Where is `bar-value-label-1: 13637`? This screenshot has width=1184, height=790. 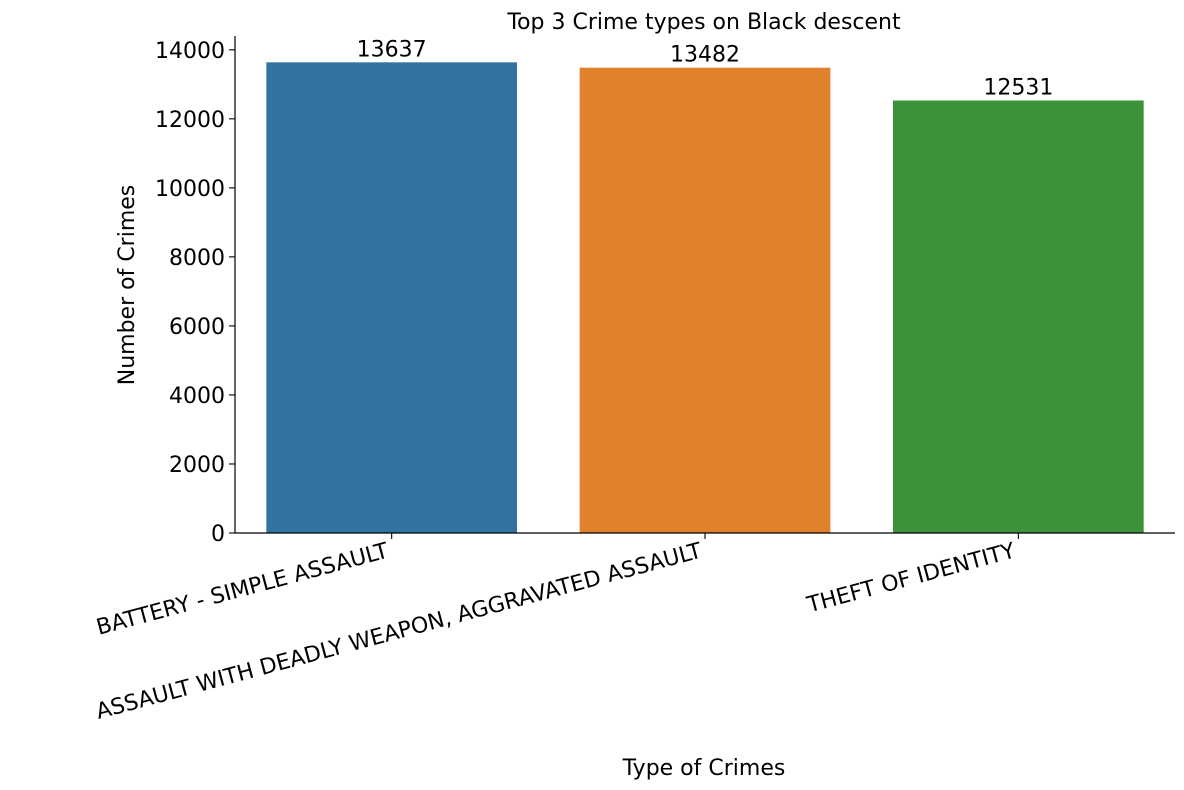 bar-value-label-1: 13637 is located at coordinates (392, 49).